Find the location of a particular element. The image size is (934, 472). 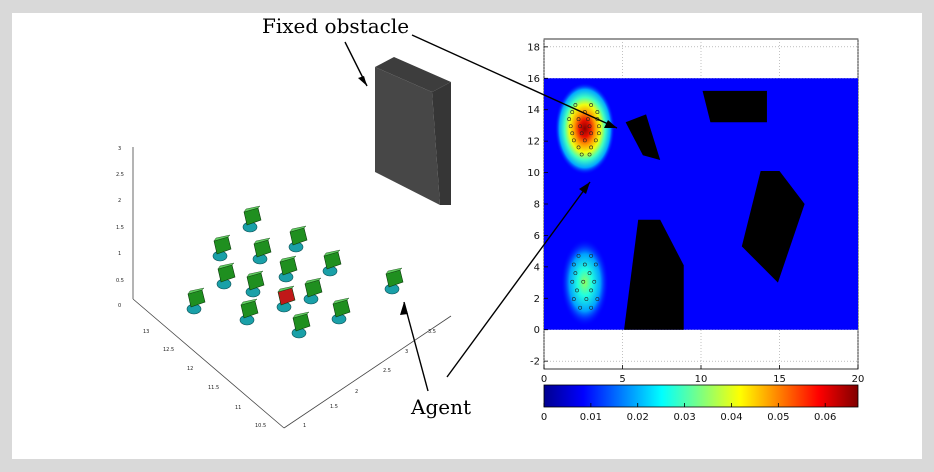

y-tick-label: 10.5 is located at coordinates (260, 426).